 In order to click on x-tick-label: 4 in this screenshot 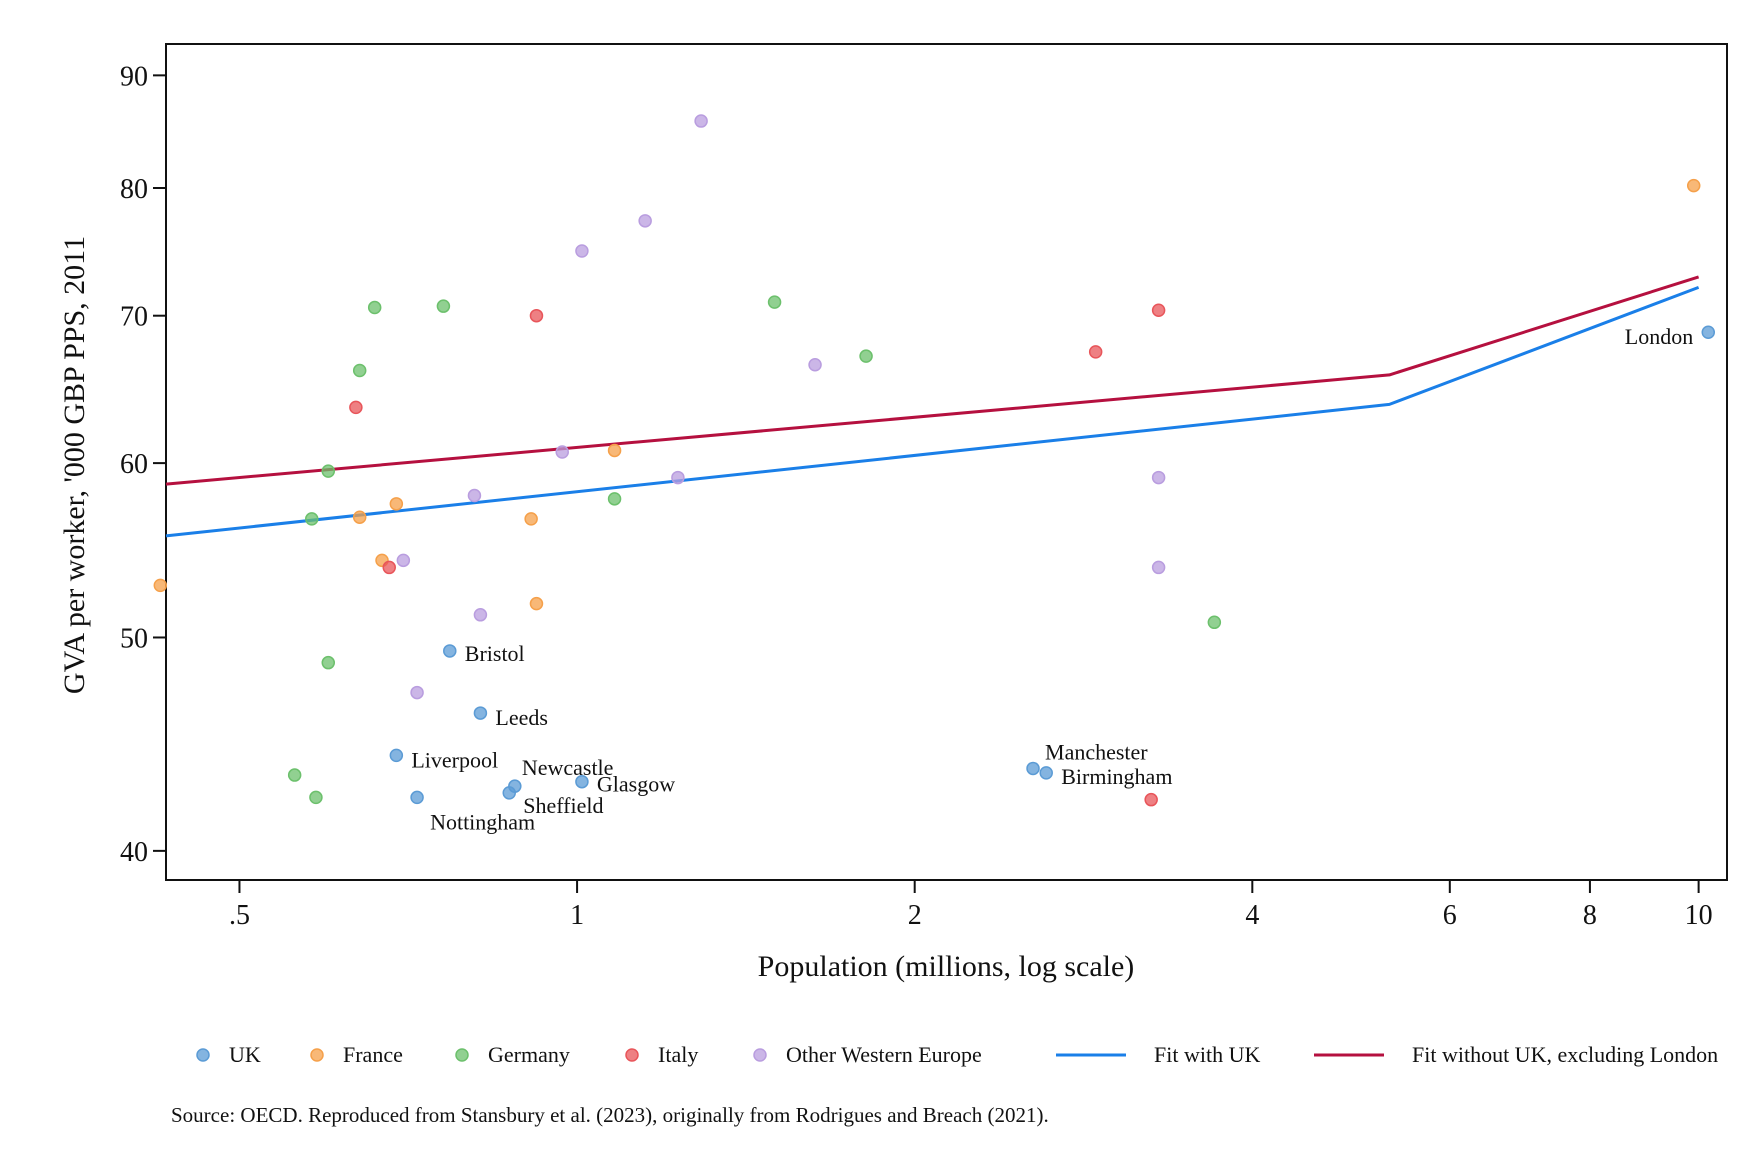, I will do `click(1252, 915)`.